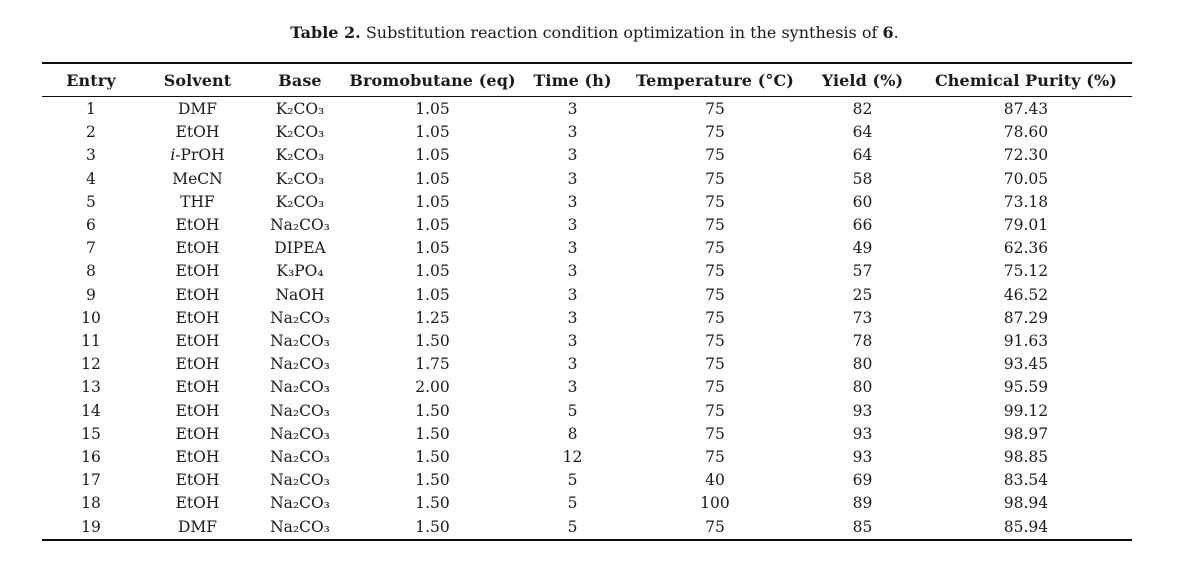 The height and width of the screenshot is (562, 1189). What do you see at coordinates (714, 80) in the screenshot?
I see `column-header-temperature-c: Temperature (°C)` at bounding box center [714, 80].